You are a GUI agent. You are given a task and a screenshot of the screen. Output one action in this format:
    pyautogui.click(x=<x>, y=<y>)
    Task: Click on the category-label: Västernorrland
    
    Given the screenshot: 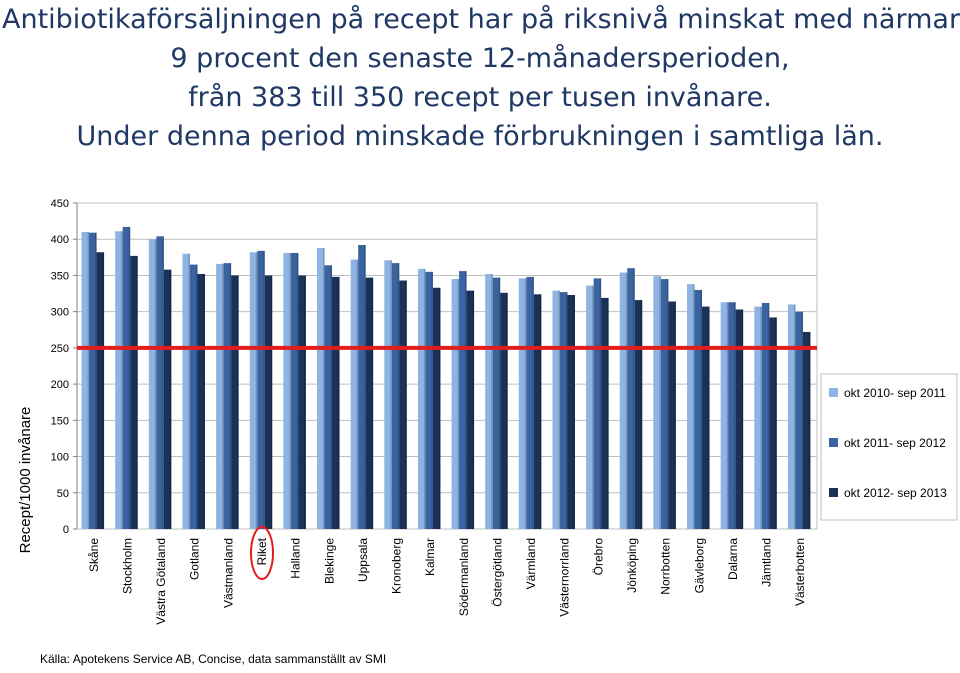 What is the action you would take?
    pyautogui.click(x=565, y=577)
    